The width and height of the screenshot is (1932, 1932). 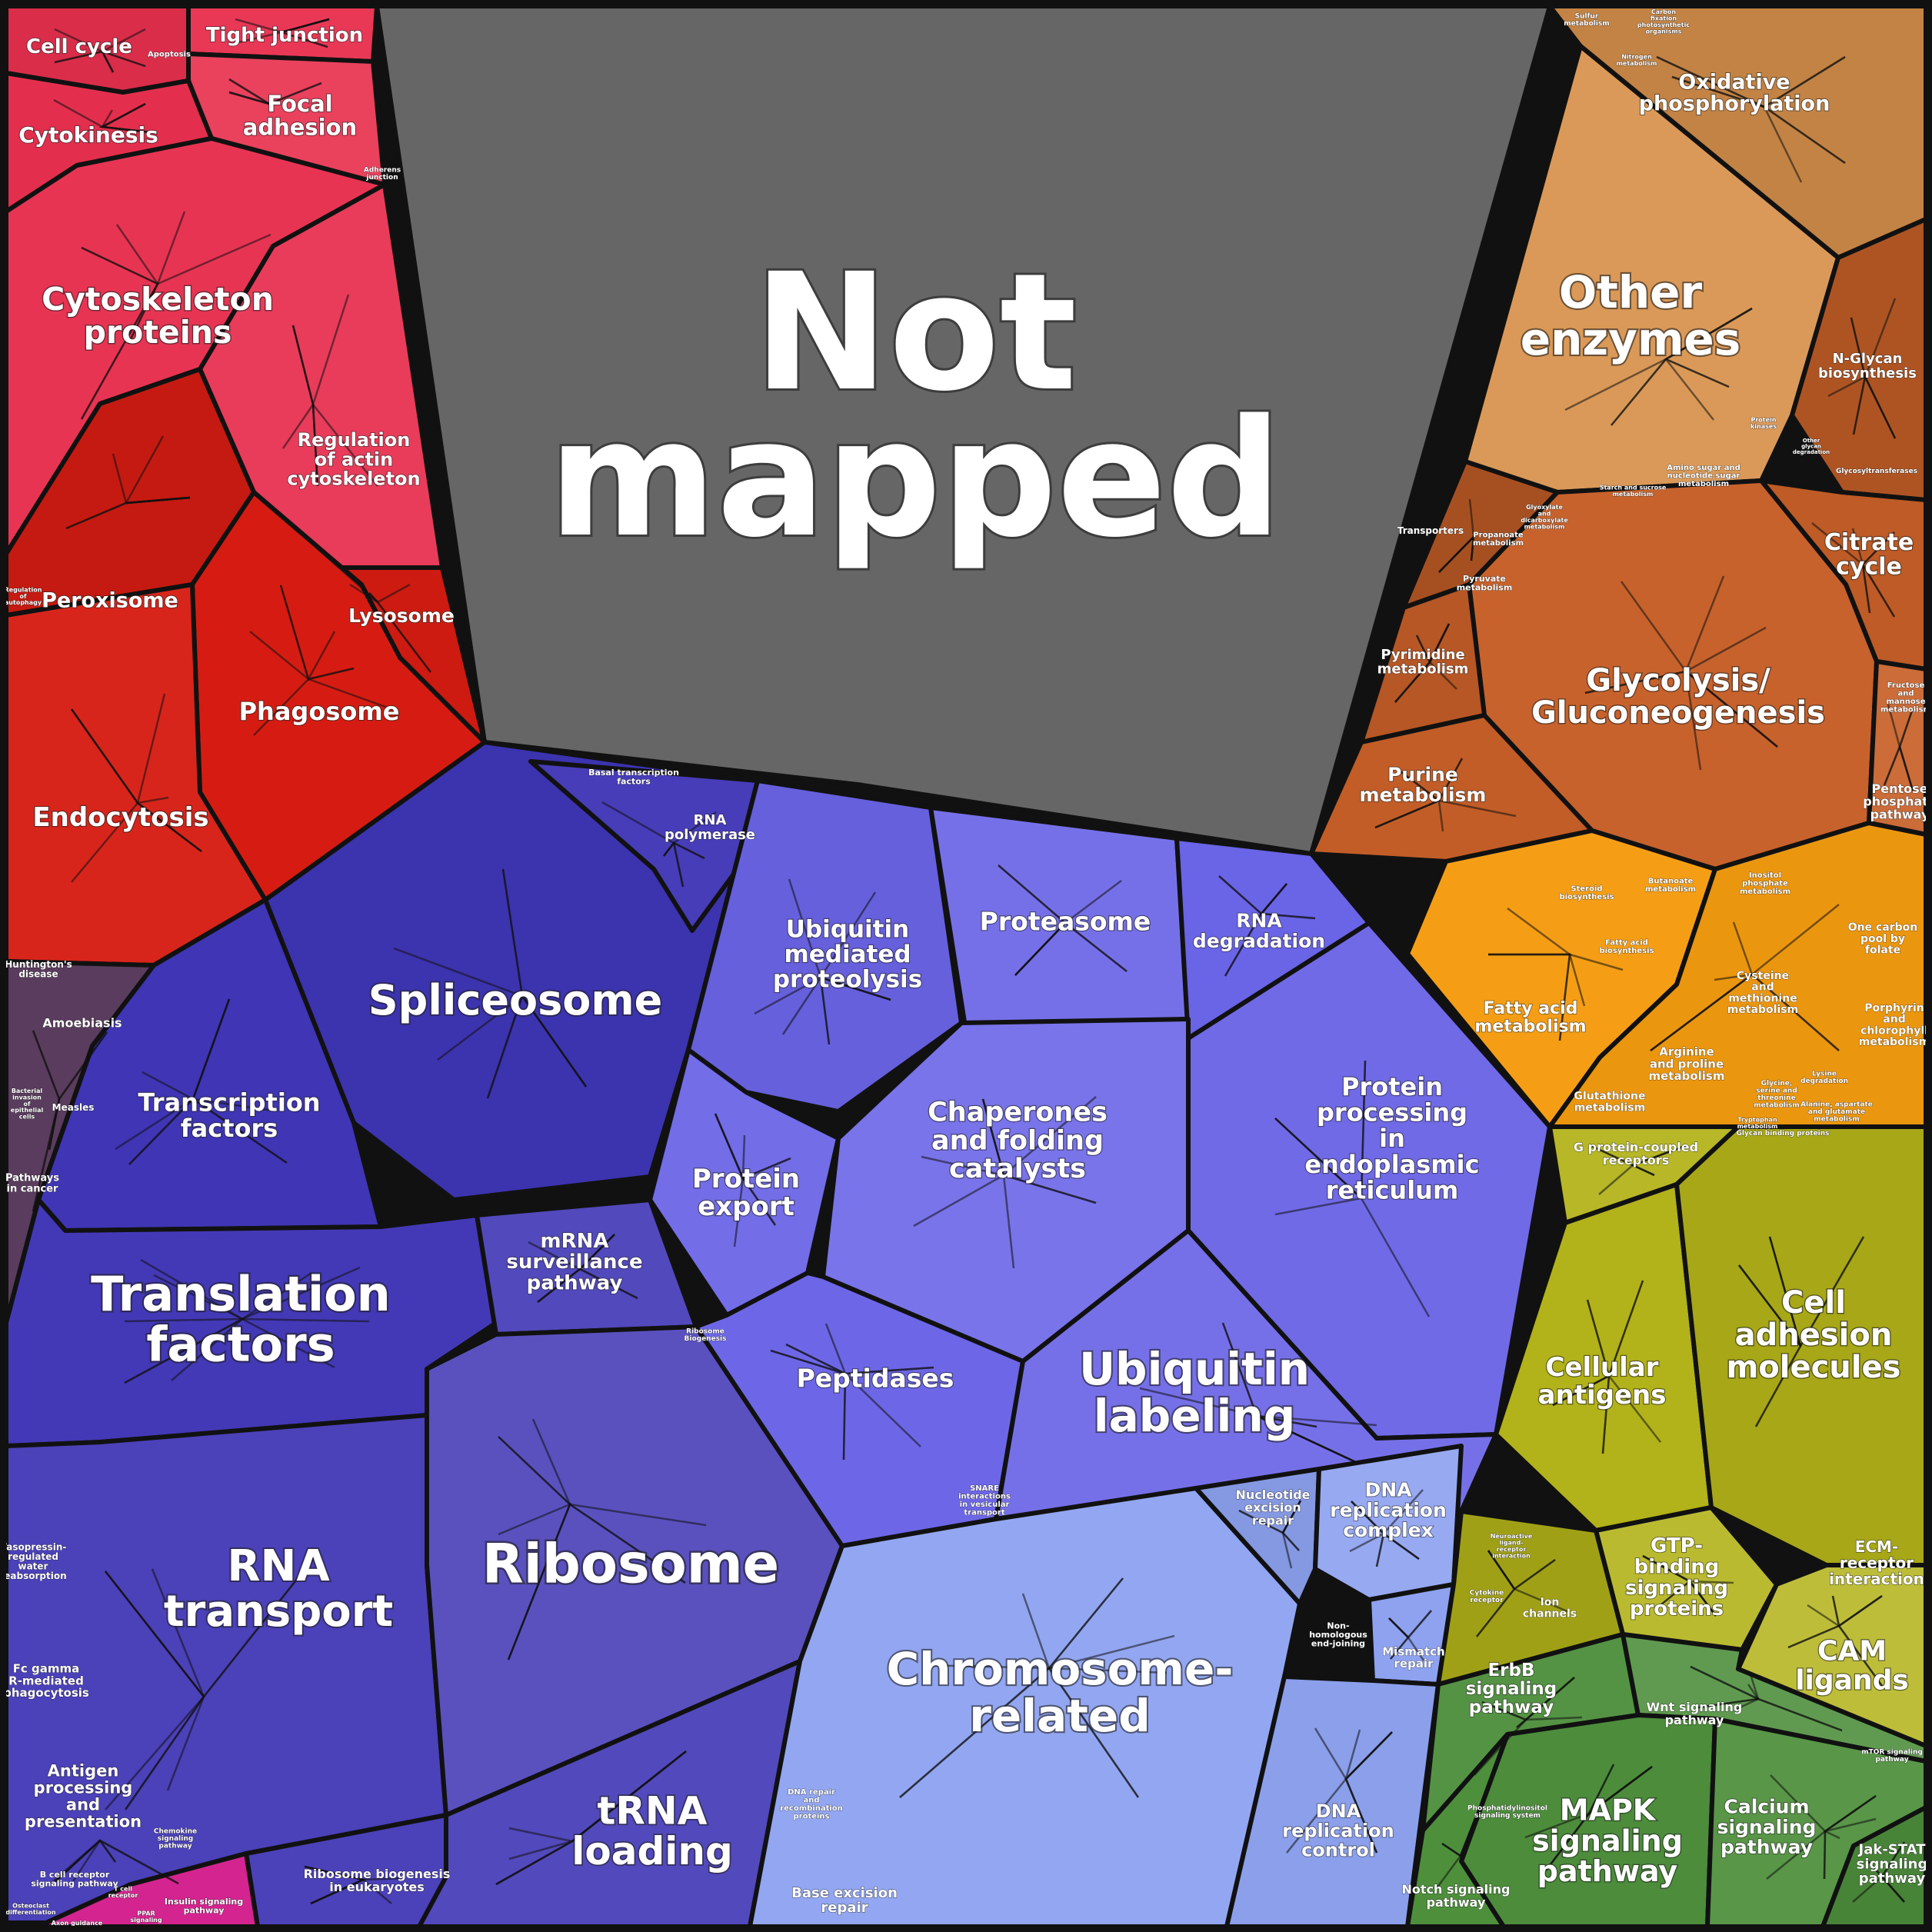 I want to click on label-adherens-junction: Adherens junction, so click(x=382, y=174).